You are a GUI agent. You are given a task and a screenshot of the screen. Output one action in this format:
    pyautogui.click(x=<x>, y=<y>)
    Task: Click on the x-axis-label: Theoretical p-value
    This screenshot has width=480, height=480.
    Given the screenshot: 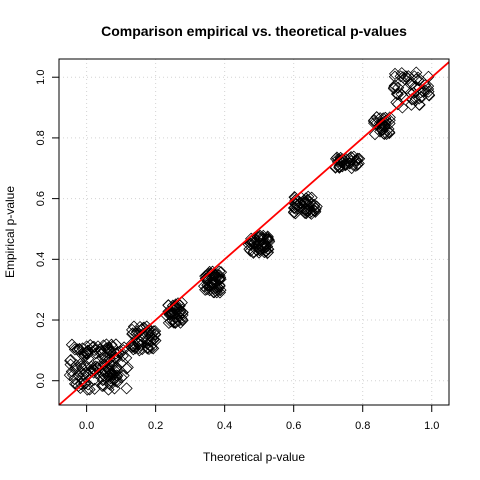 What is the action you would take?
    pyautogui.click(x=254, y=457)
    